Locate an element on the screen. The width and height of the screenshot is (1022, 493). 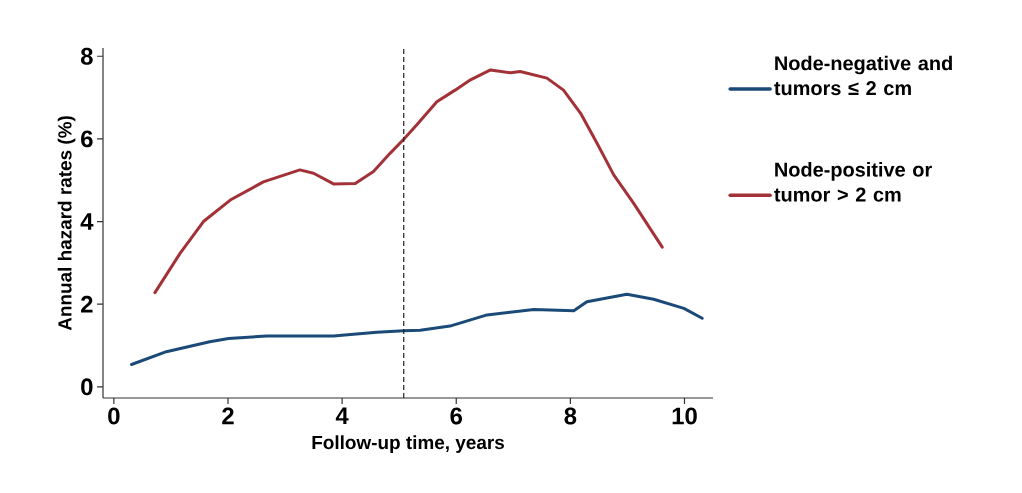
y-tick-label: 0 is located at coordinates (87, 387).